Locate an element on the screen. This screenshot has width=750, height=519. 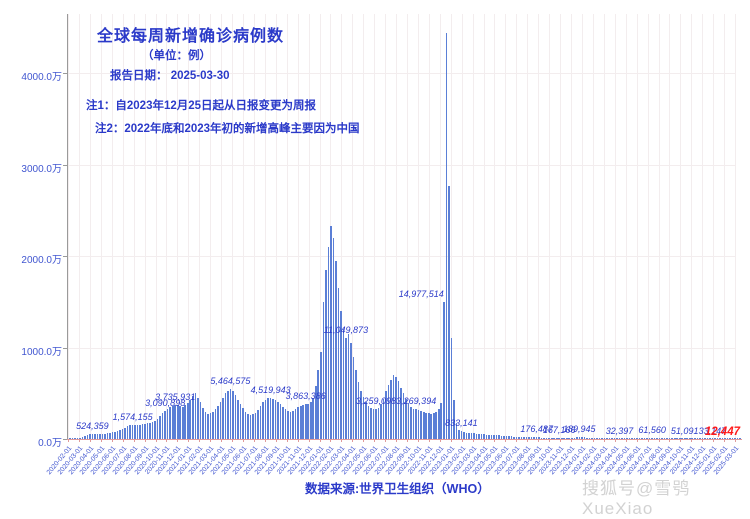
y-axis-tick is located at coordinates (65, 165).